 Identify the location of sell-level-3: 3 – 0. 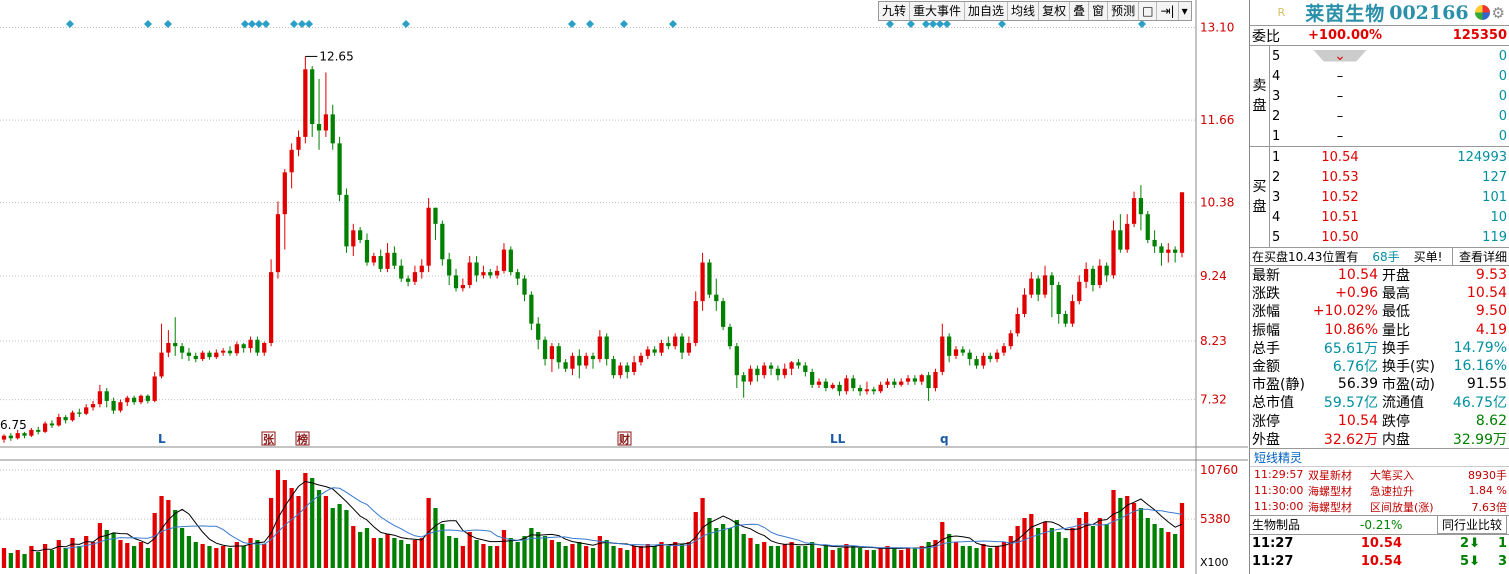
(1389, 96).